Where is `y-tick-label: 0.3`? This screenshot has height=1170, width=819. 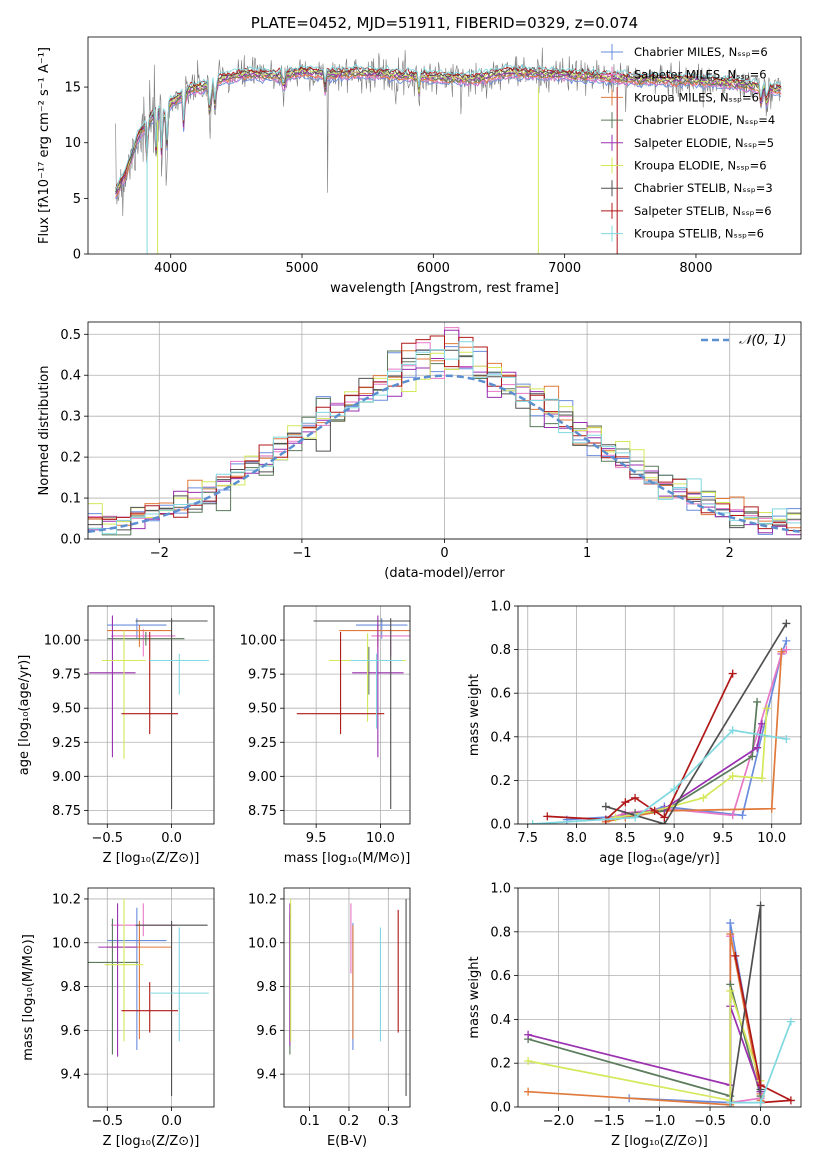 y-tick-label: 0.3 is located at coordinates (70, 417).